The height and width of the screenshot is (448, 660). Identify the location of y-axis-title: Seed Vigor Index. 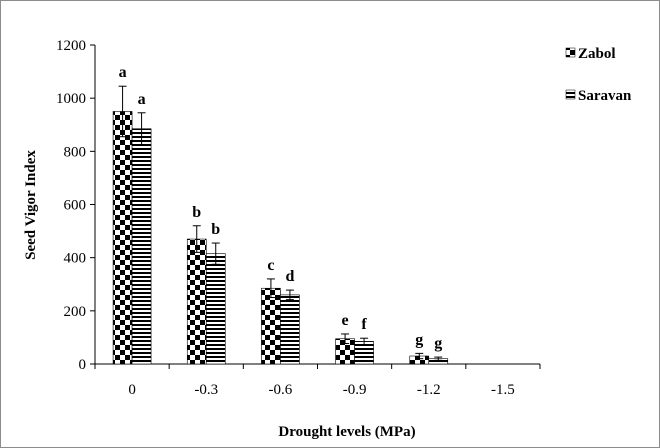
(31, 205).